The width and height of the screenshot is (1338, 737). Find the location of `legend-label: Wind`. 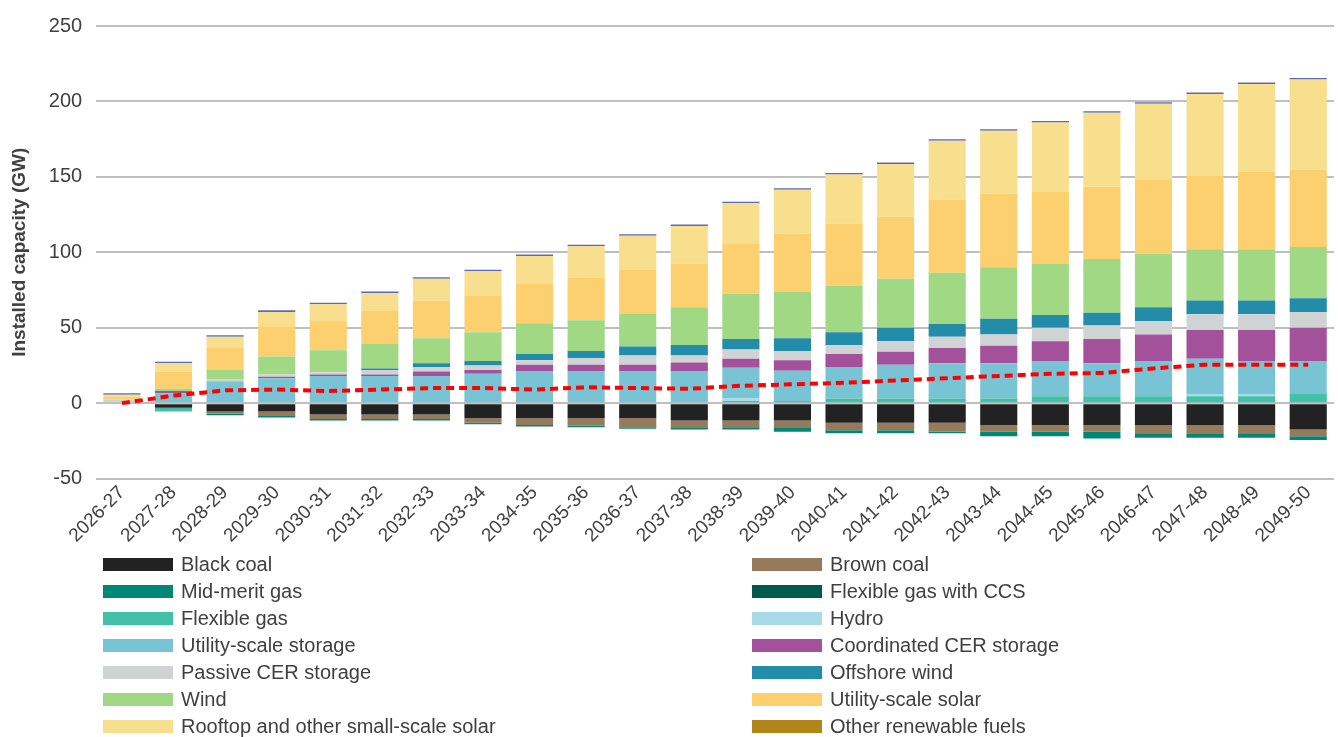

legend-label: Wind is located at coordinates (204, 699).